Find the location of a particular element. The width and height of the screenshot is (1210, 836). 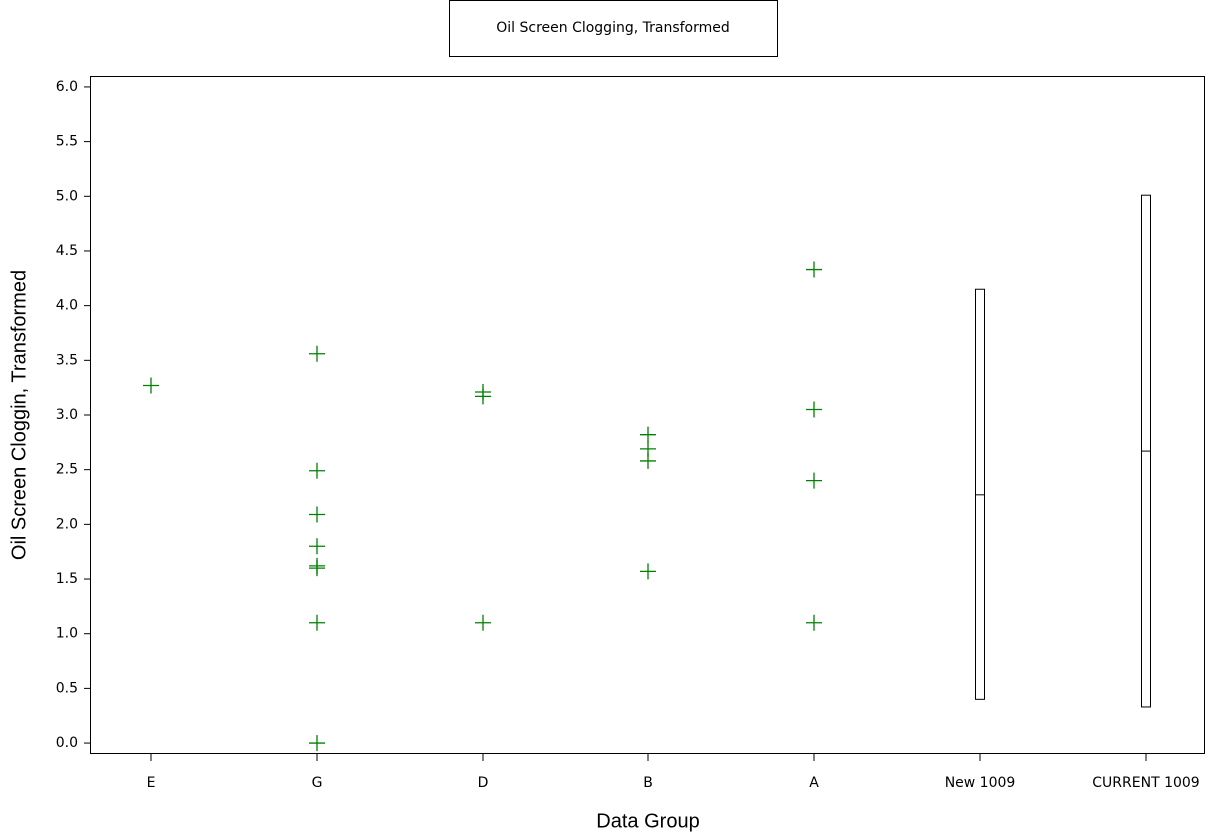

y-tick-label: 3.5 is located at coordinates (67, 360).